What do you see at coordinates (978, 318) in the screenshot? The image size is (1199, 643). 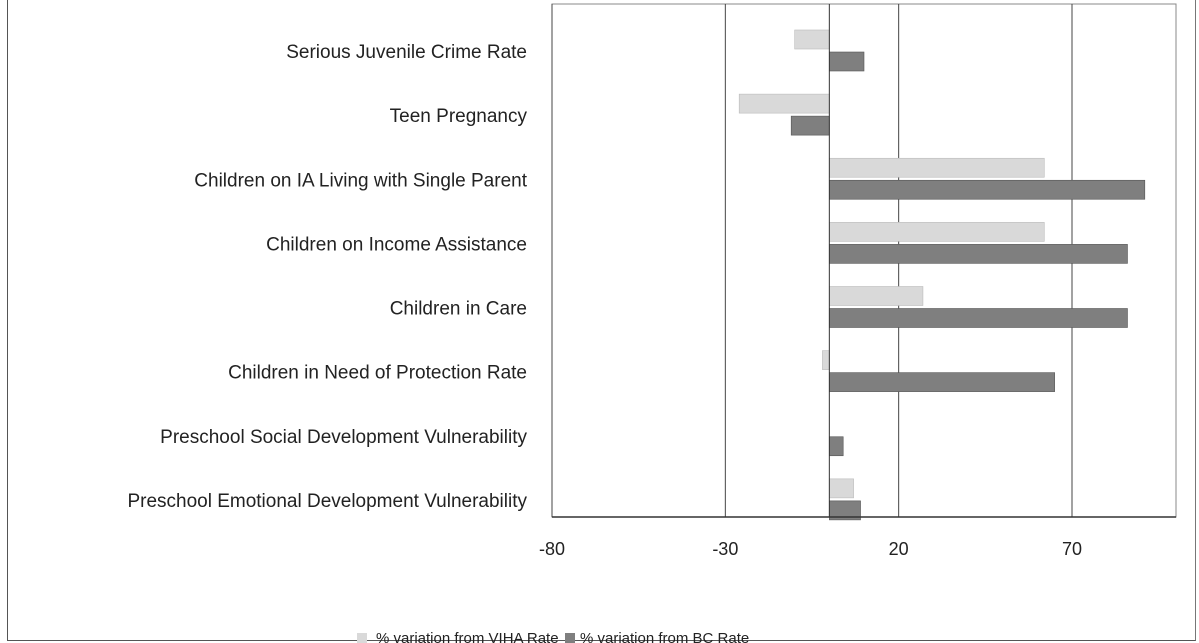 I see `bar-s1-c4` at bounding box center [978, 318].